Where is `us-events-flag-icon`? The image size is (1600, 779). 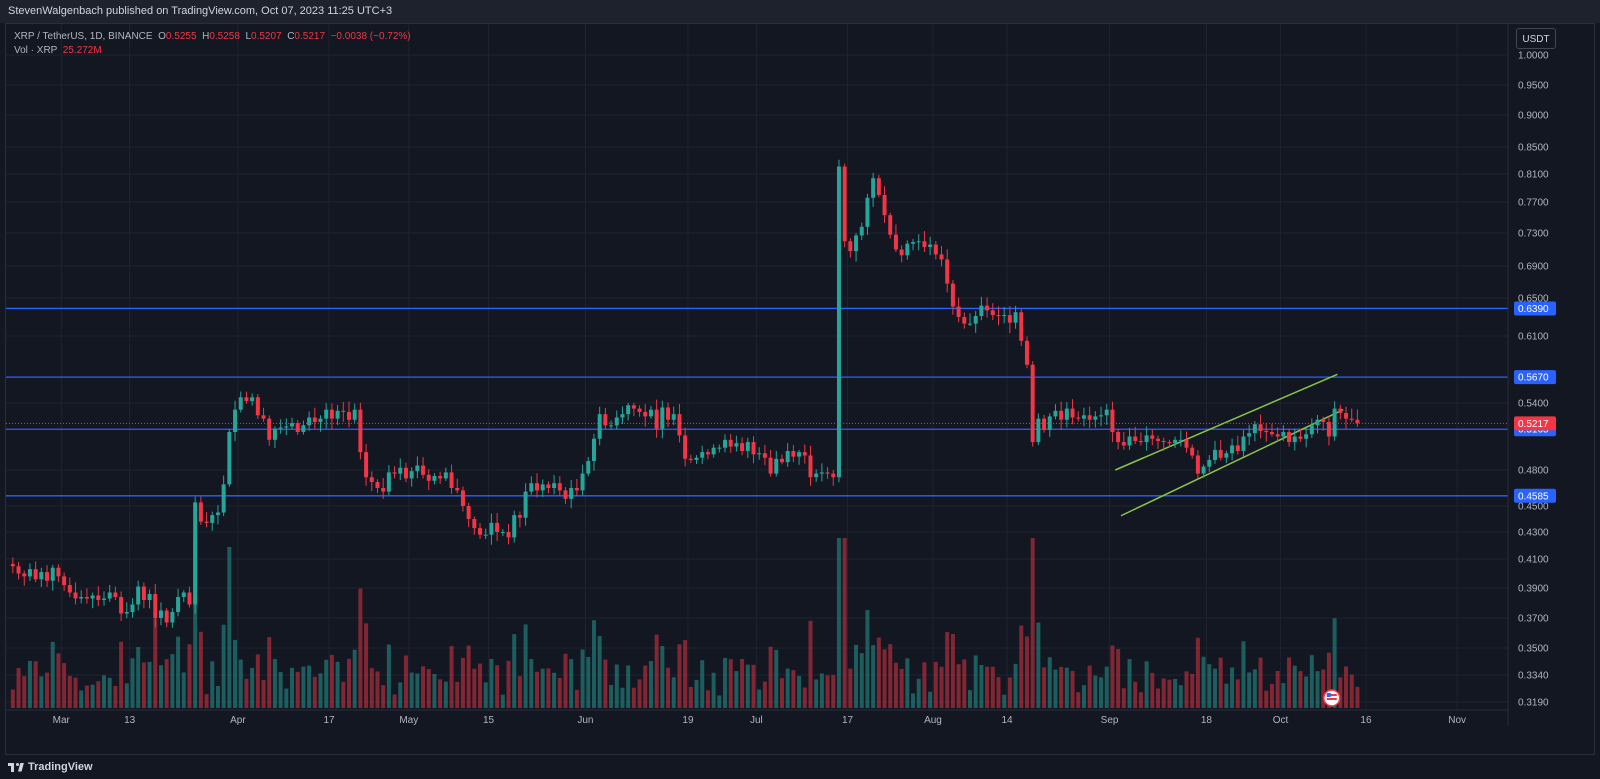 us-events-flag-icon is located at coordinates (1332, 698).